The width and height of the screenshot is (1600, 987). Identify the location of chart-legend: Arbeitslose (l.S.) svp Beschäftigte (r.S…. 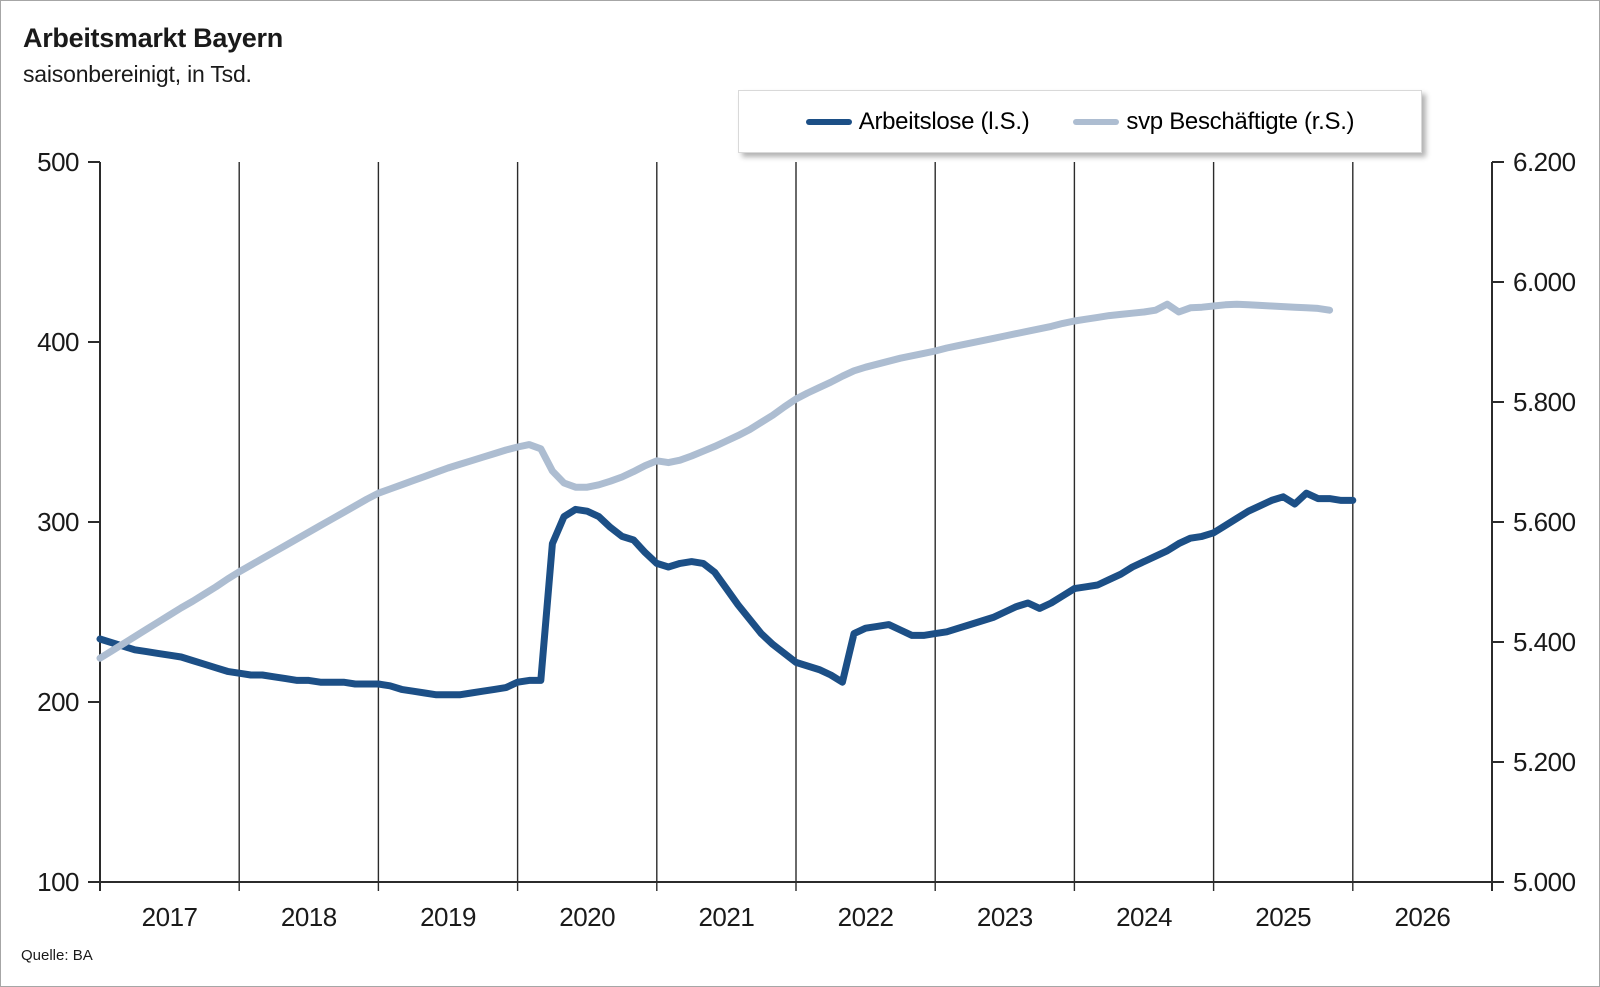
(1080, 121).